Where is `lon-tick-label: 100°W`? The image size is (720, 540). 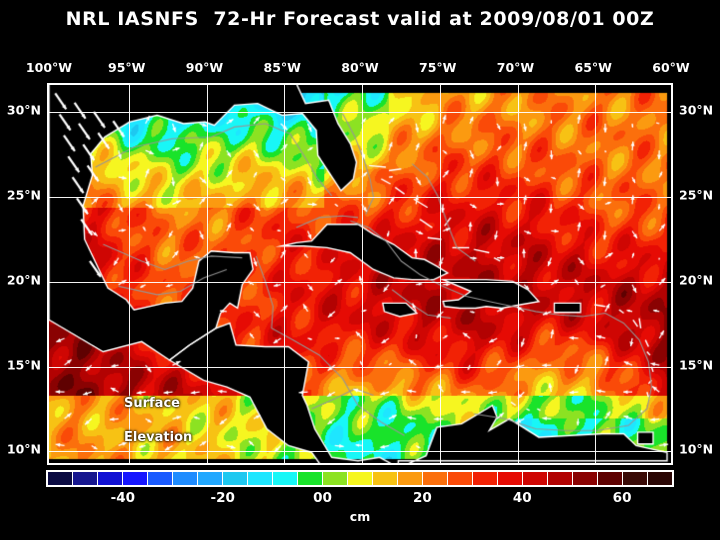
lon-tick-label: 100°W is located at coordinates (49, 67).